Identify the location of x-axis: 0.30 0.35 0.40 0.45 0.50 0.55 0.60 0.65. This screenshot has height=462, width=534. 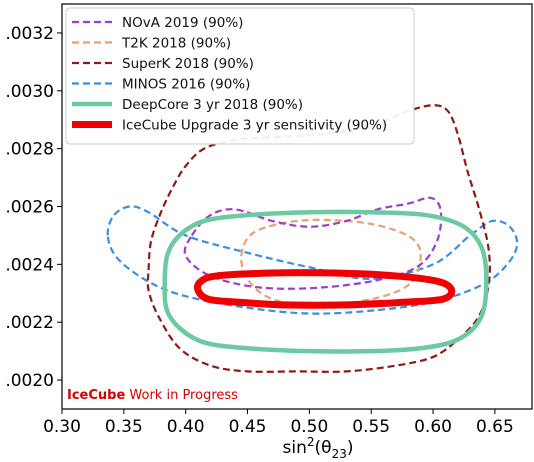
(278, 423).